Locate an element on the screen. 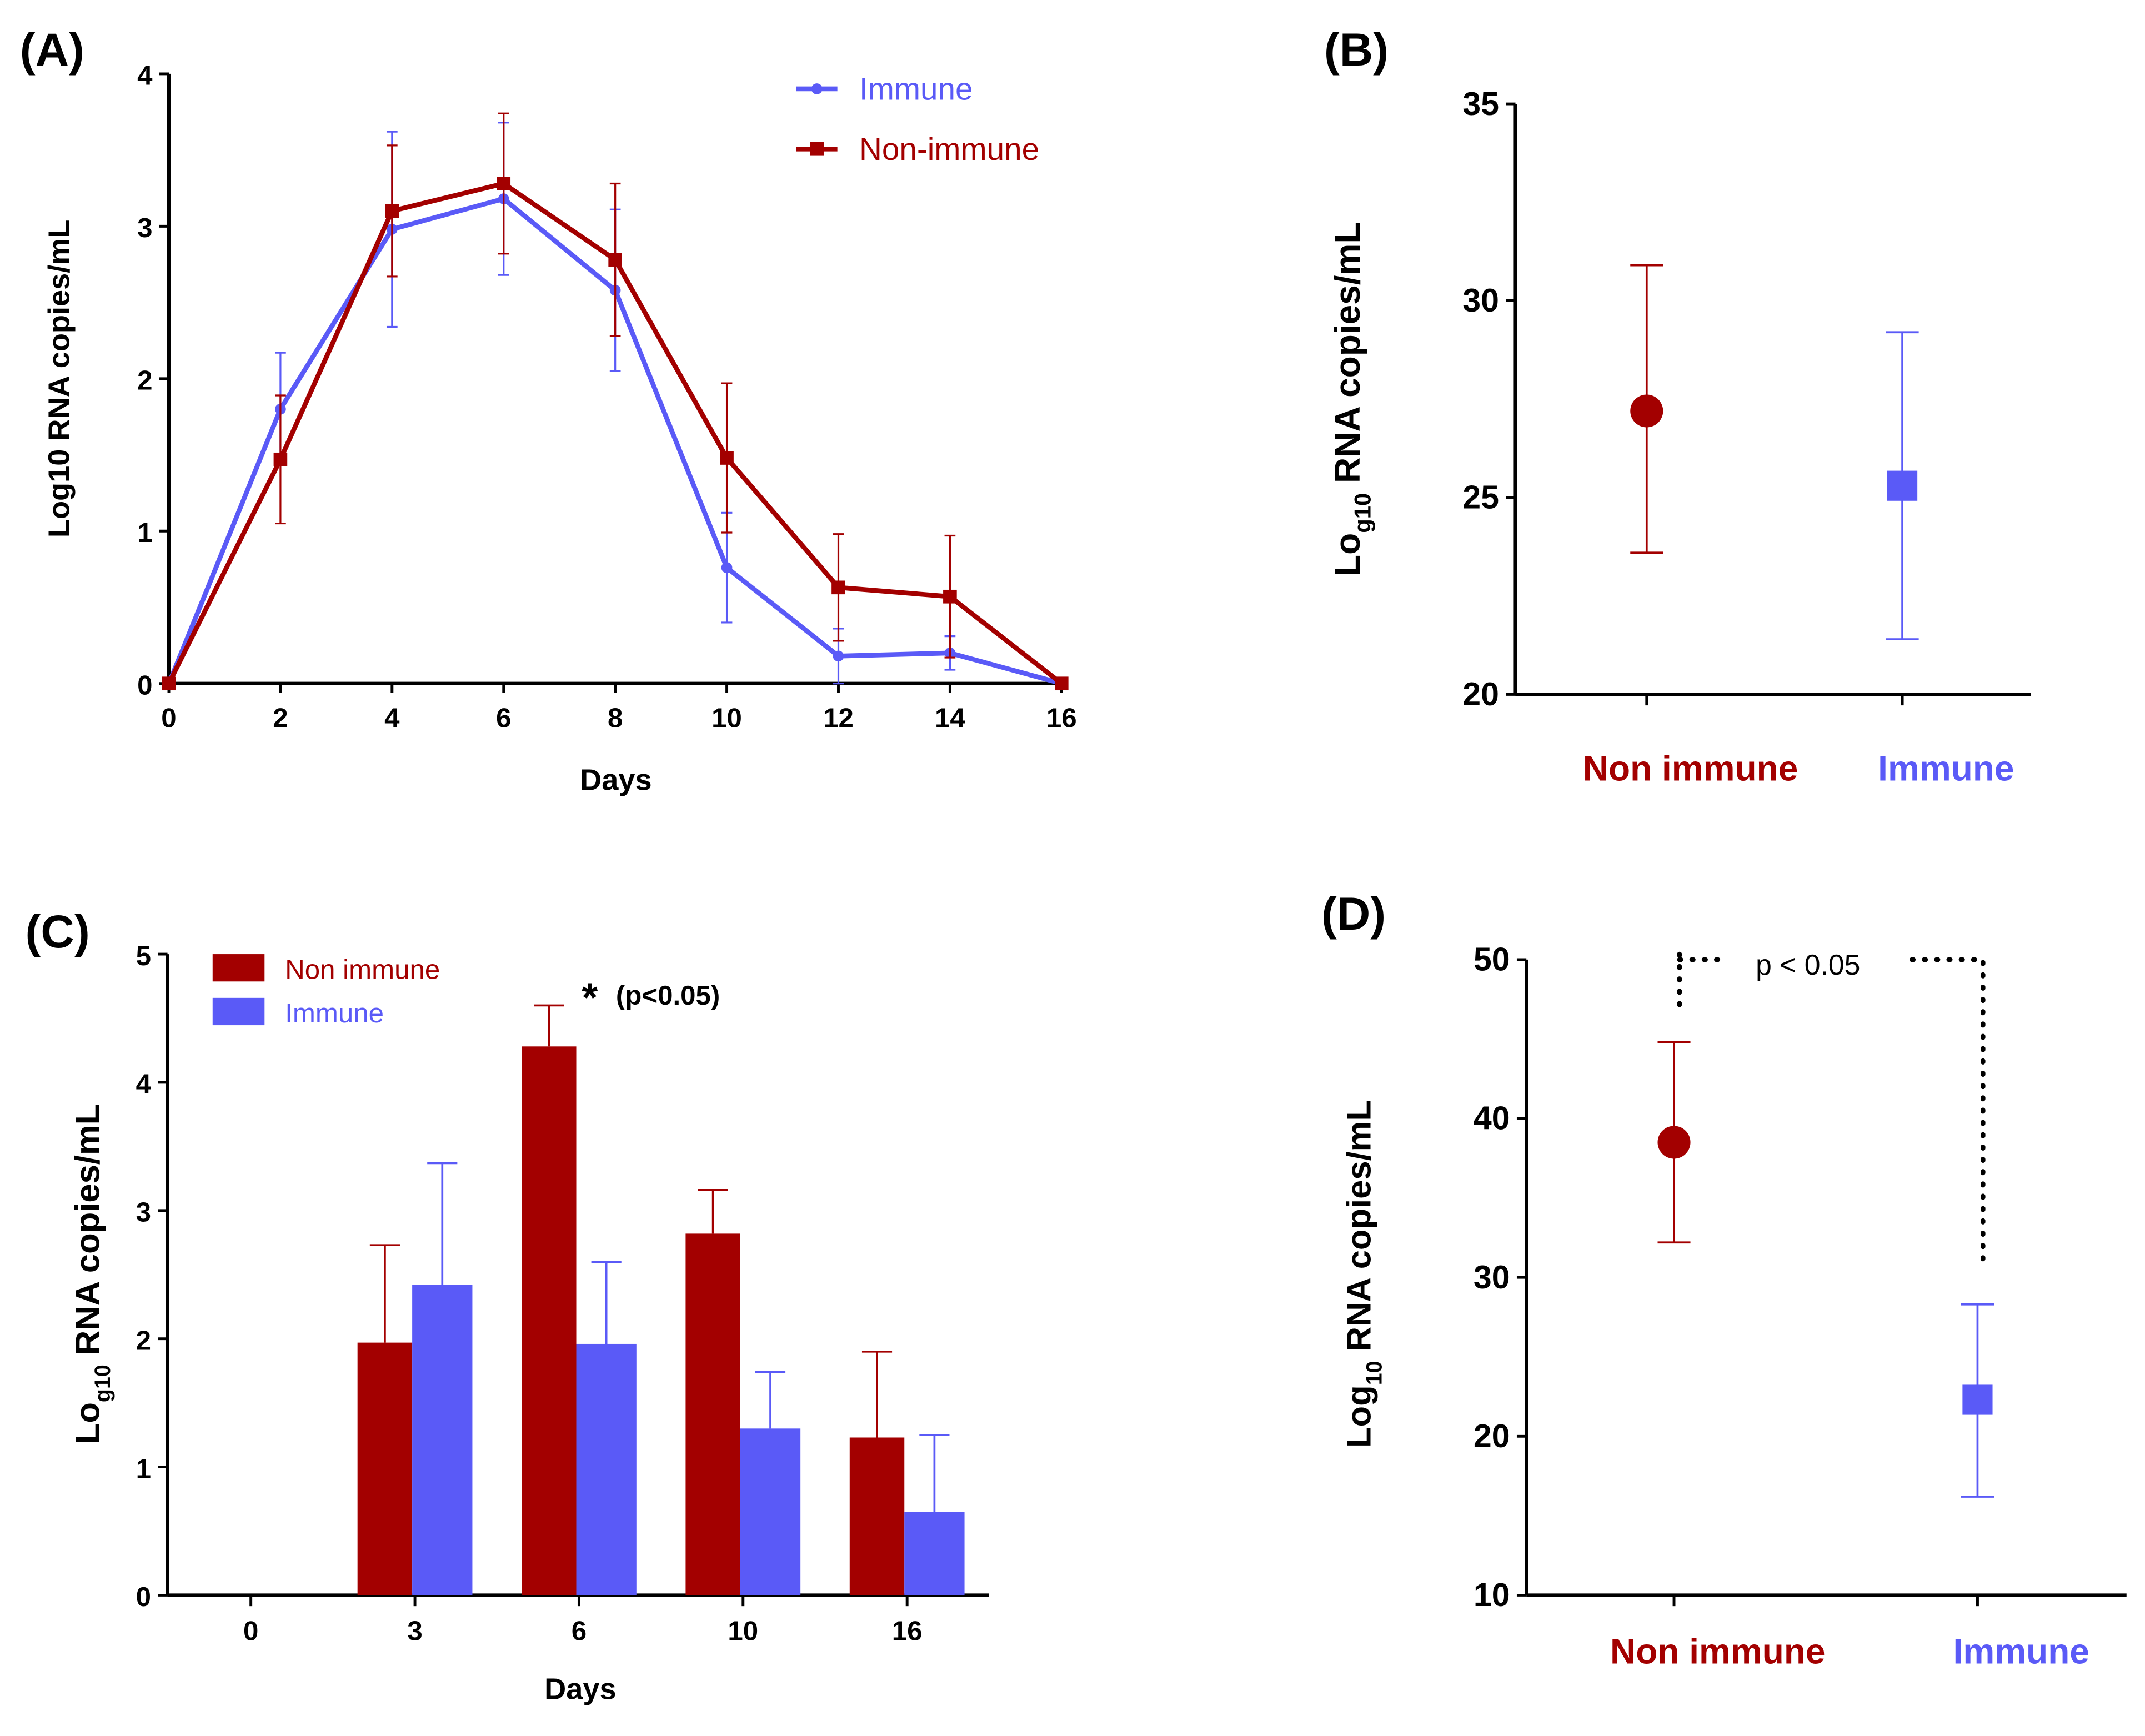 Image resolution: width=2145 pixels, height=1736 pixels. y-tick-label: 40 is located at coordinates (1492, 1118).